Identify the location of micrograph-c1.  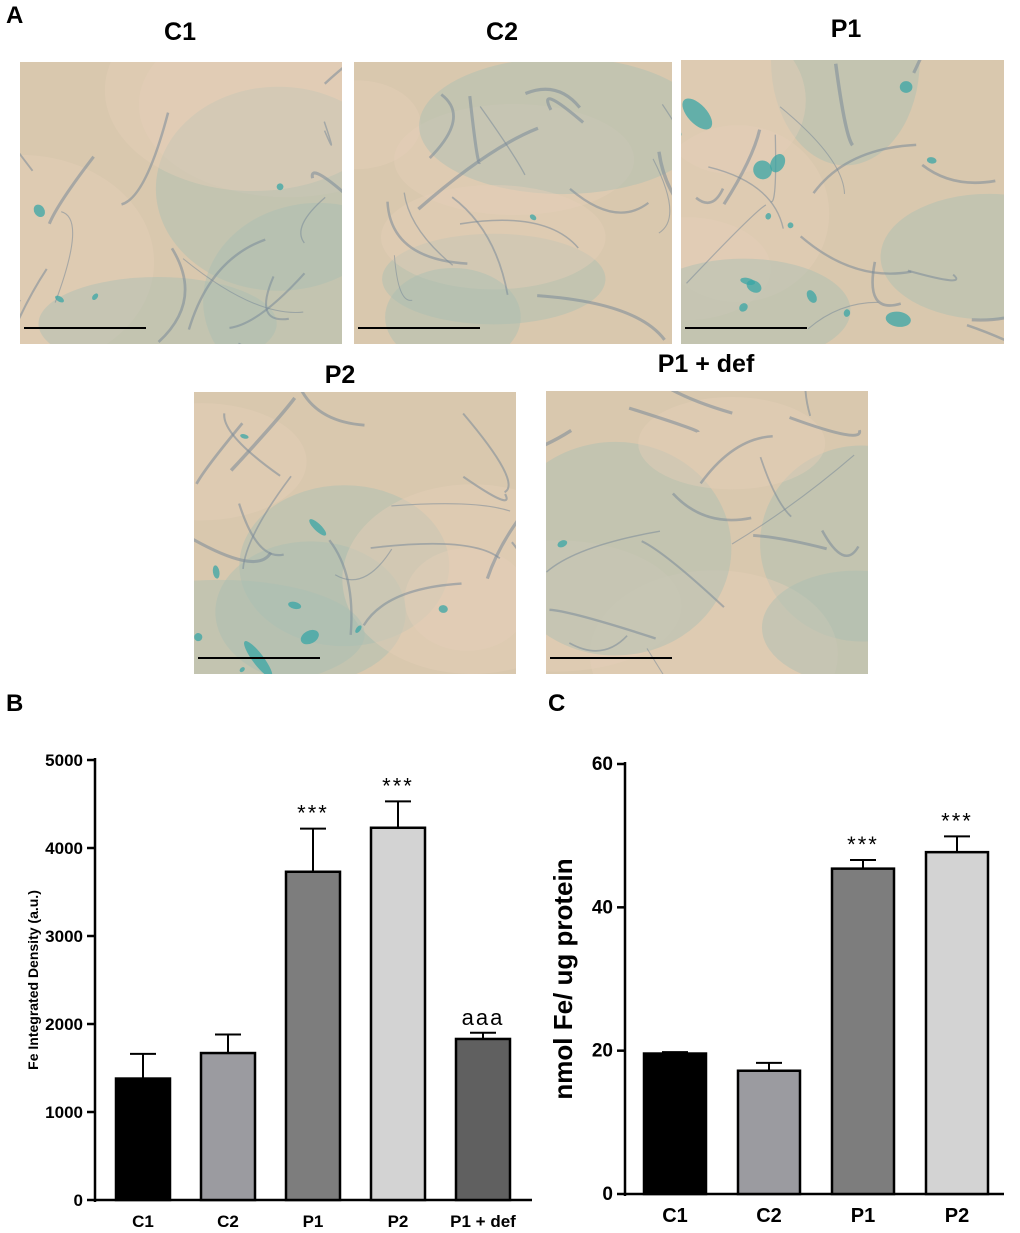
(181, 203).